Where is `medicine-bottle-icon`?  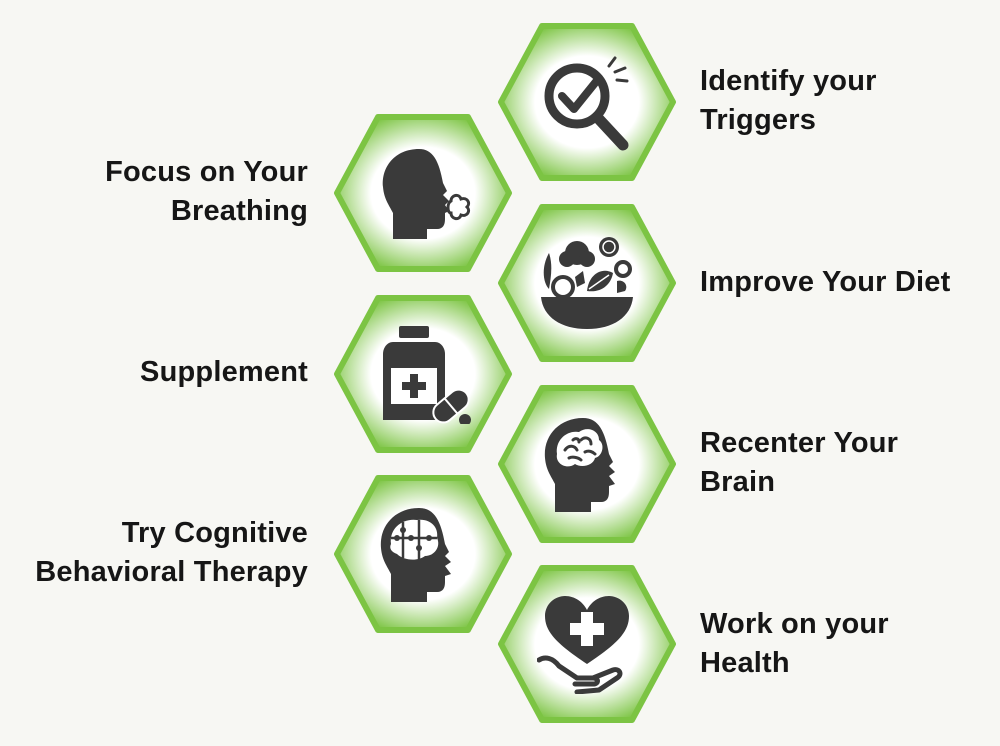
medicine-bottle-icon is located at coordinates (427, 375).